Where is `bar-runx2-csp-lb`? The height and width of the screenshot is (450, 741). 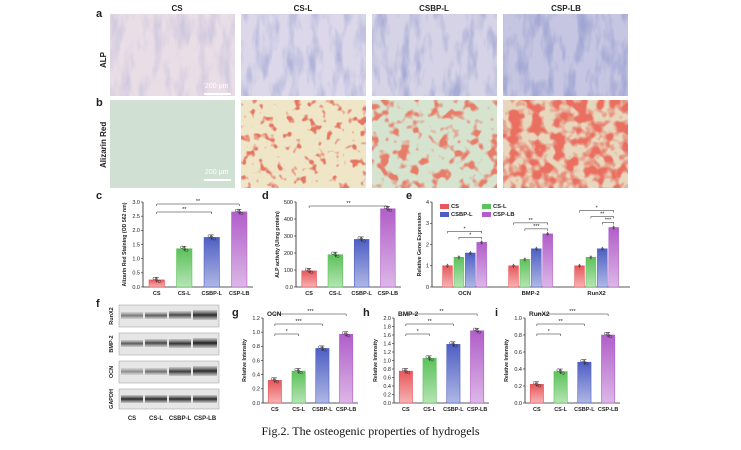 bar-runx2-csp-lb is located at coordinates (613, 257).